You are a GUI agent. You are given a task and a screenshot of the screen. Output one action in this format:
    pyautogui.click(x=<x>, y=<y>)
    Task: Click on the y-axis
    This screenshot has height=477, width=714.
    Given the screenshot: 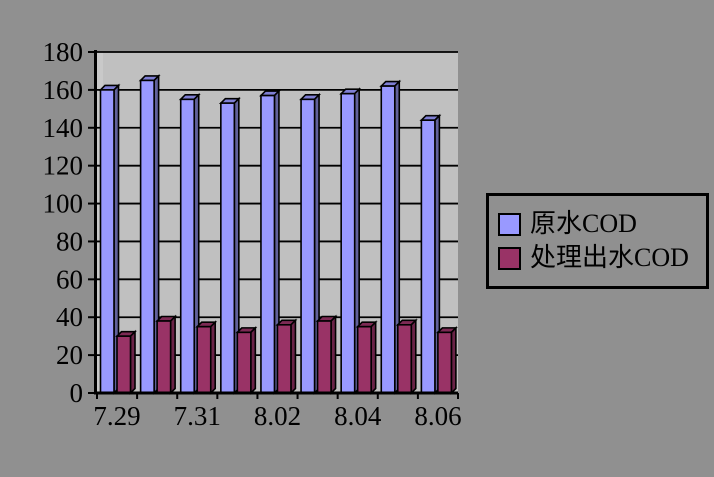 What is the action you would take?
    pyautogui.click(x=92, y=222)
    